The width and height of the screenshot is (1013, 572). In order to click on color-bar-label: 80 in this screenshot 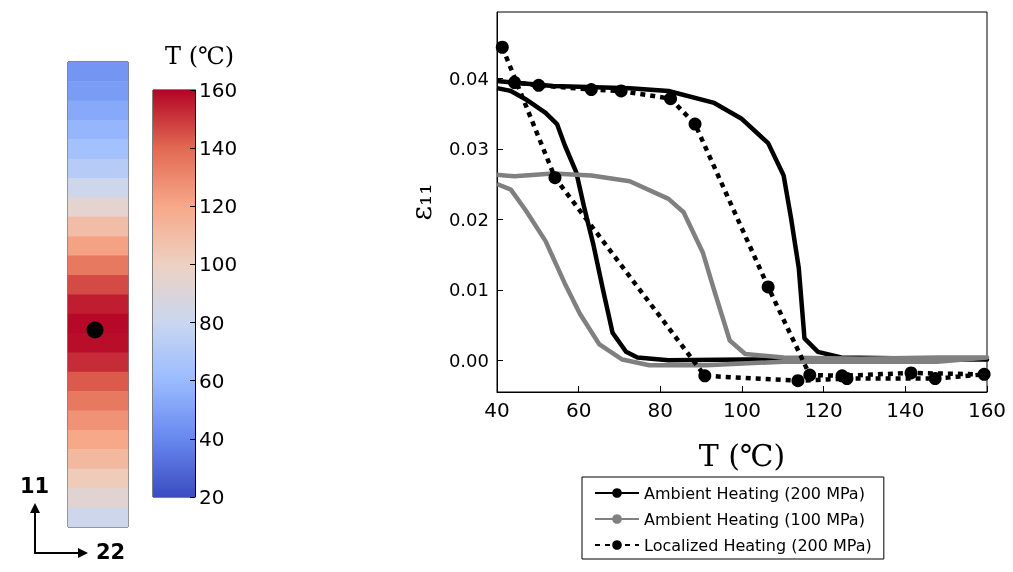, I will do `click(212, 322)`.